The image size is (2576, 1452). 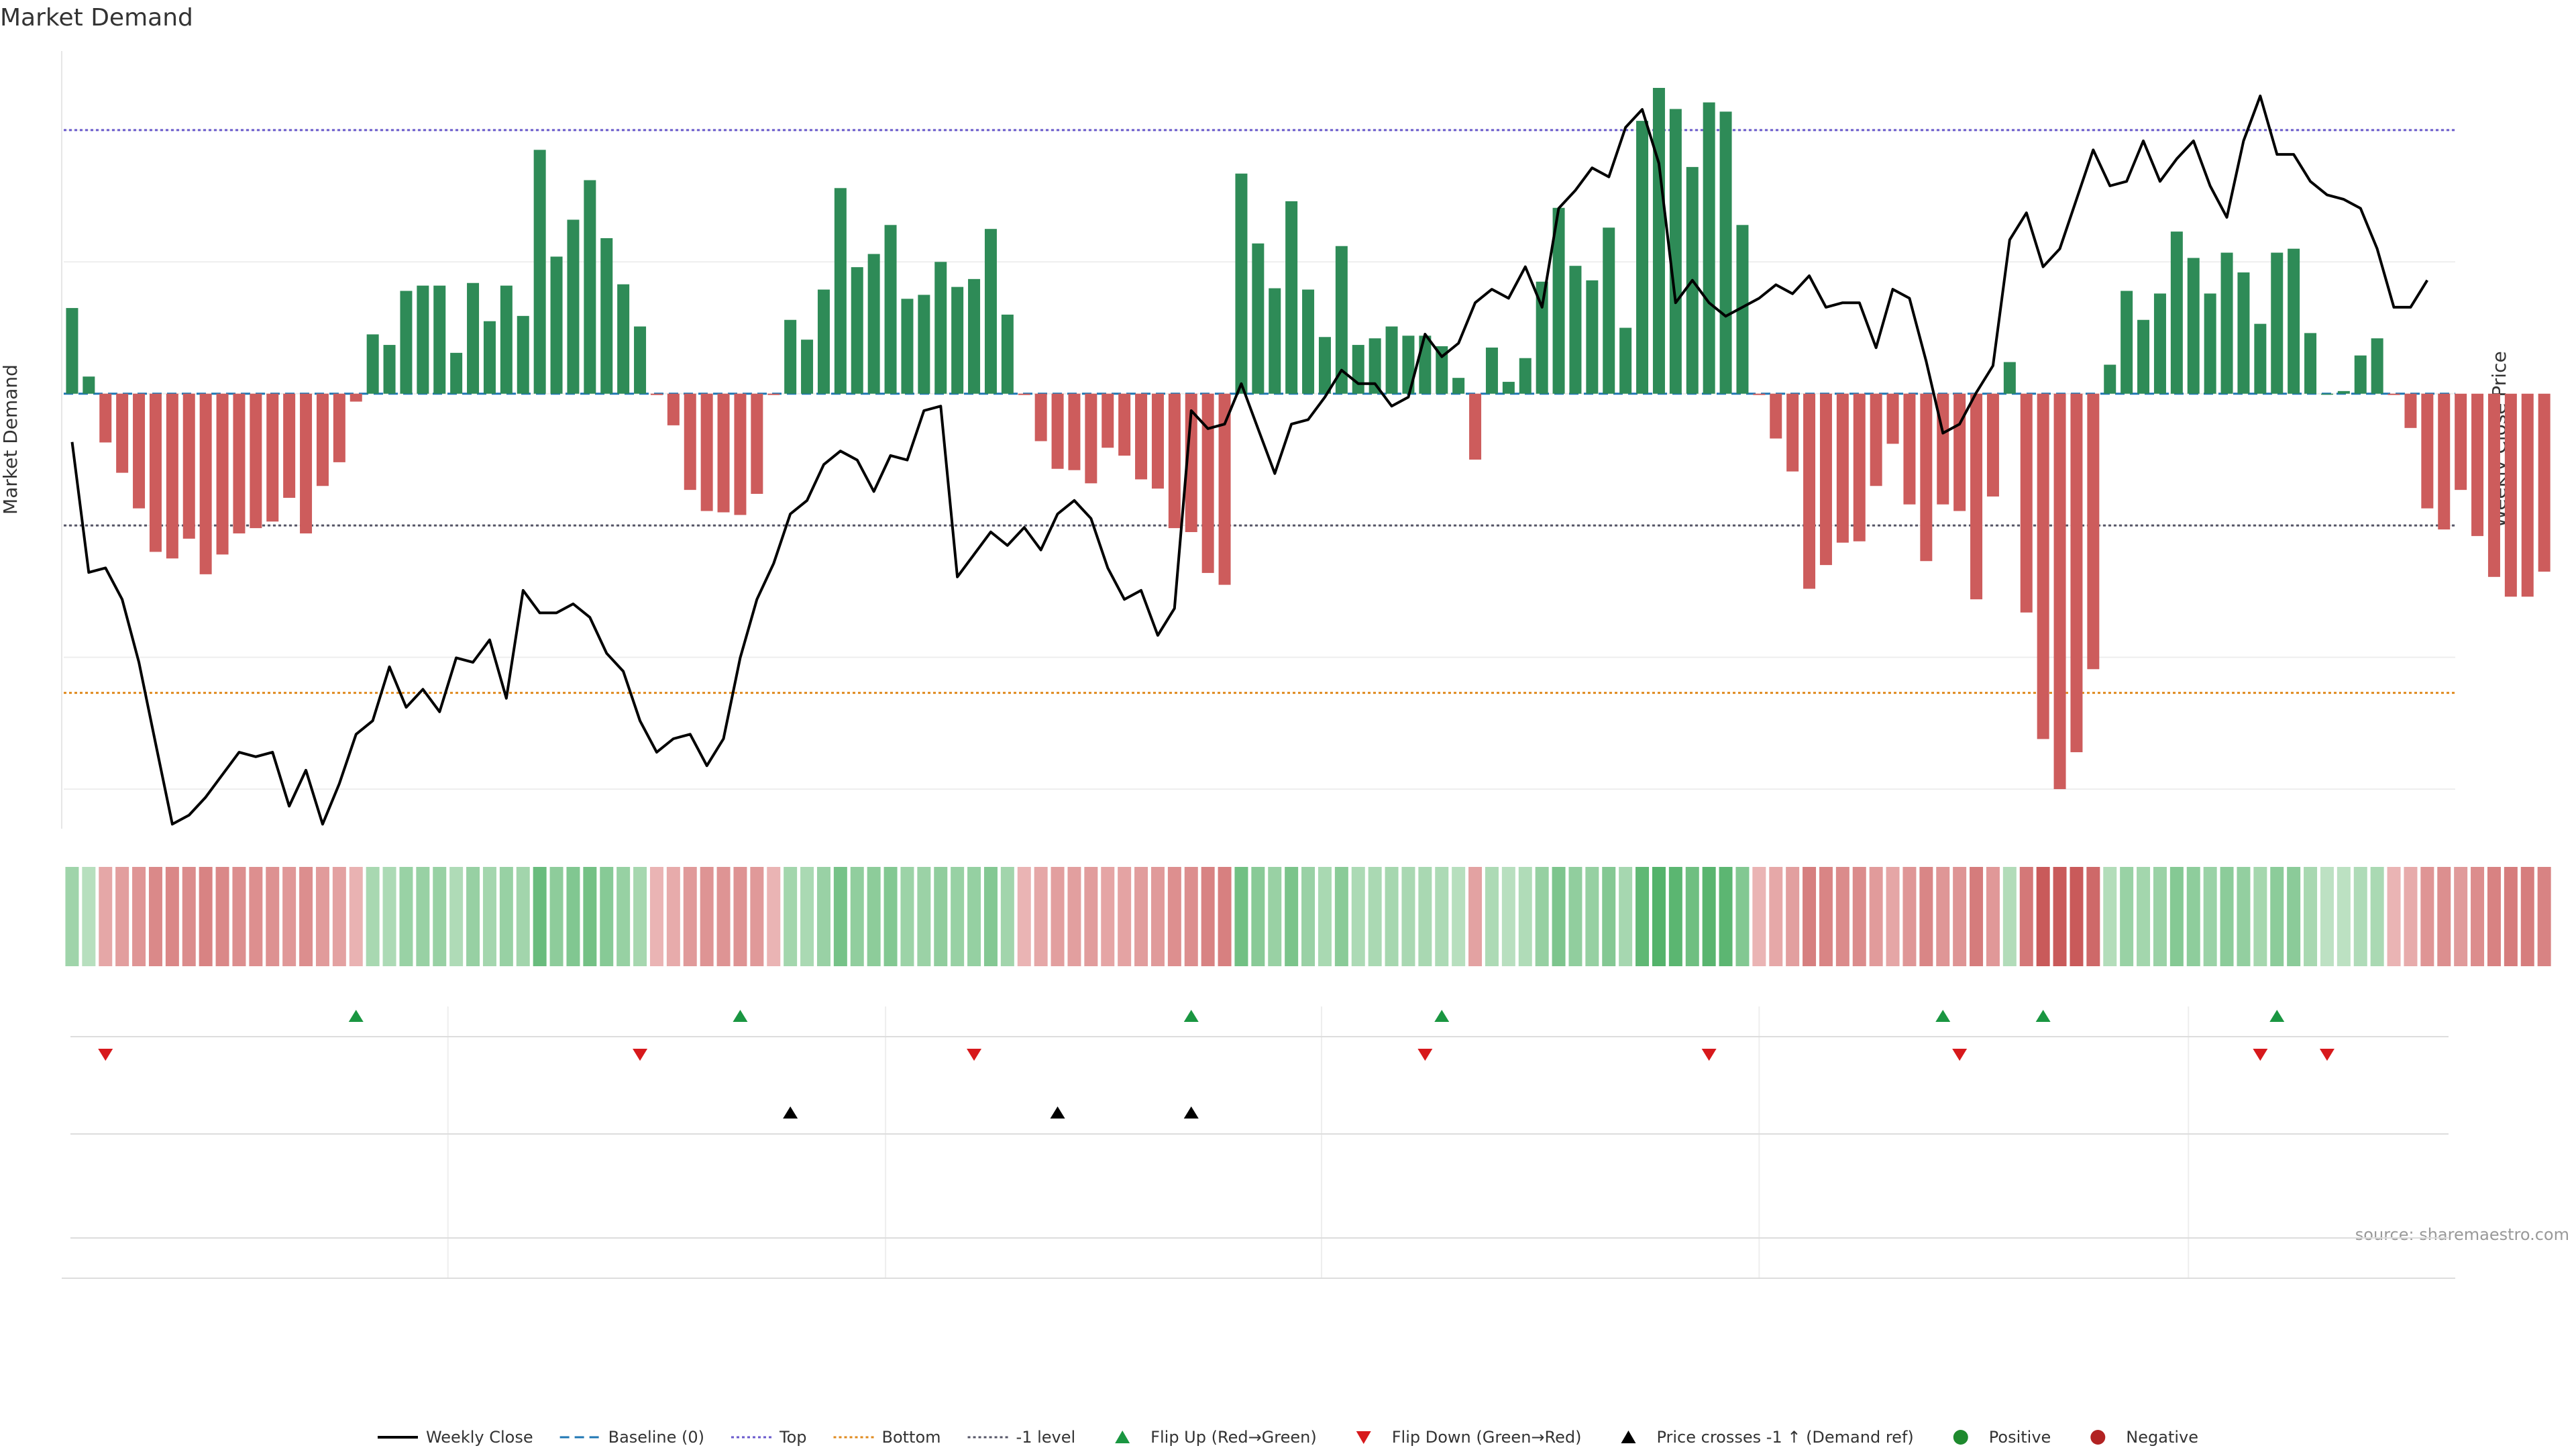 I want to click on legend-swatch-flip-up, so click(x=1122, y=1437).